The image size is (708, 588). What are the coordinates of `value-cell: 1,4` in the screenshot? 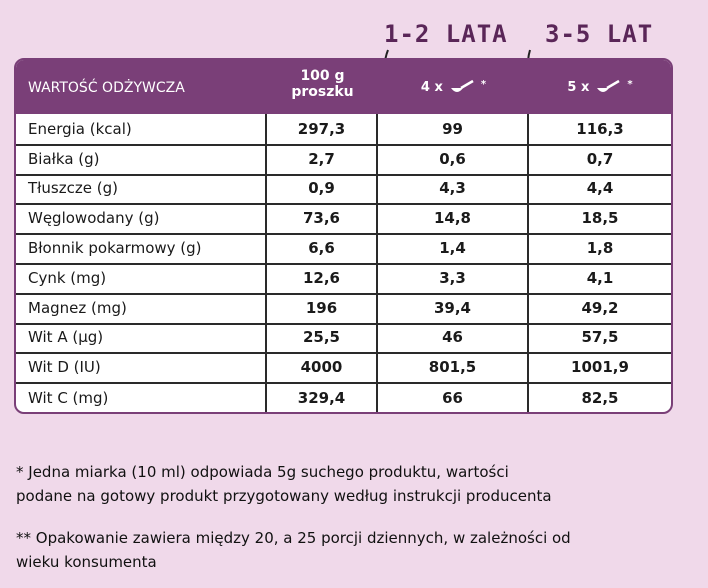 It's located at (453, 249).